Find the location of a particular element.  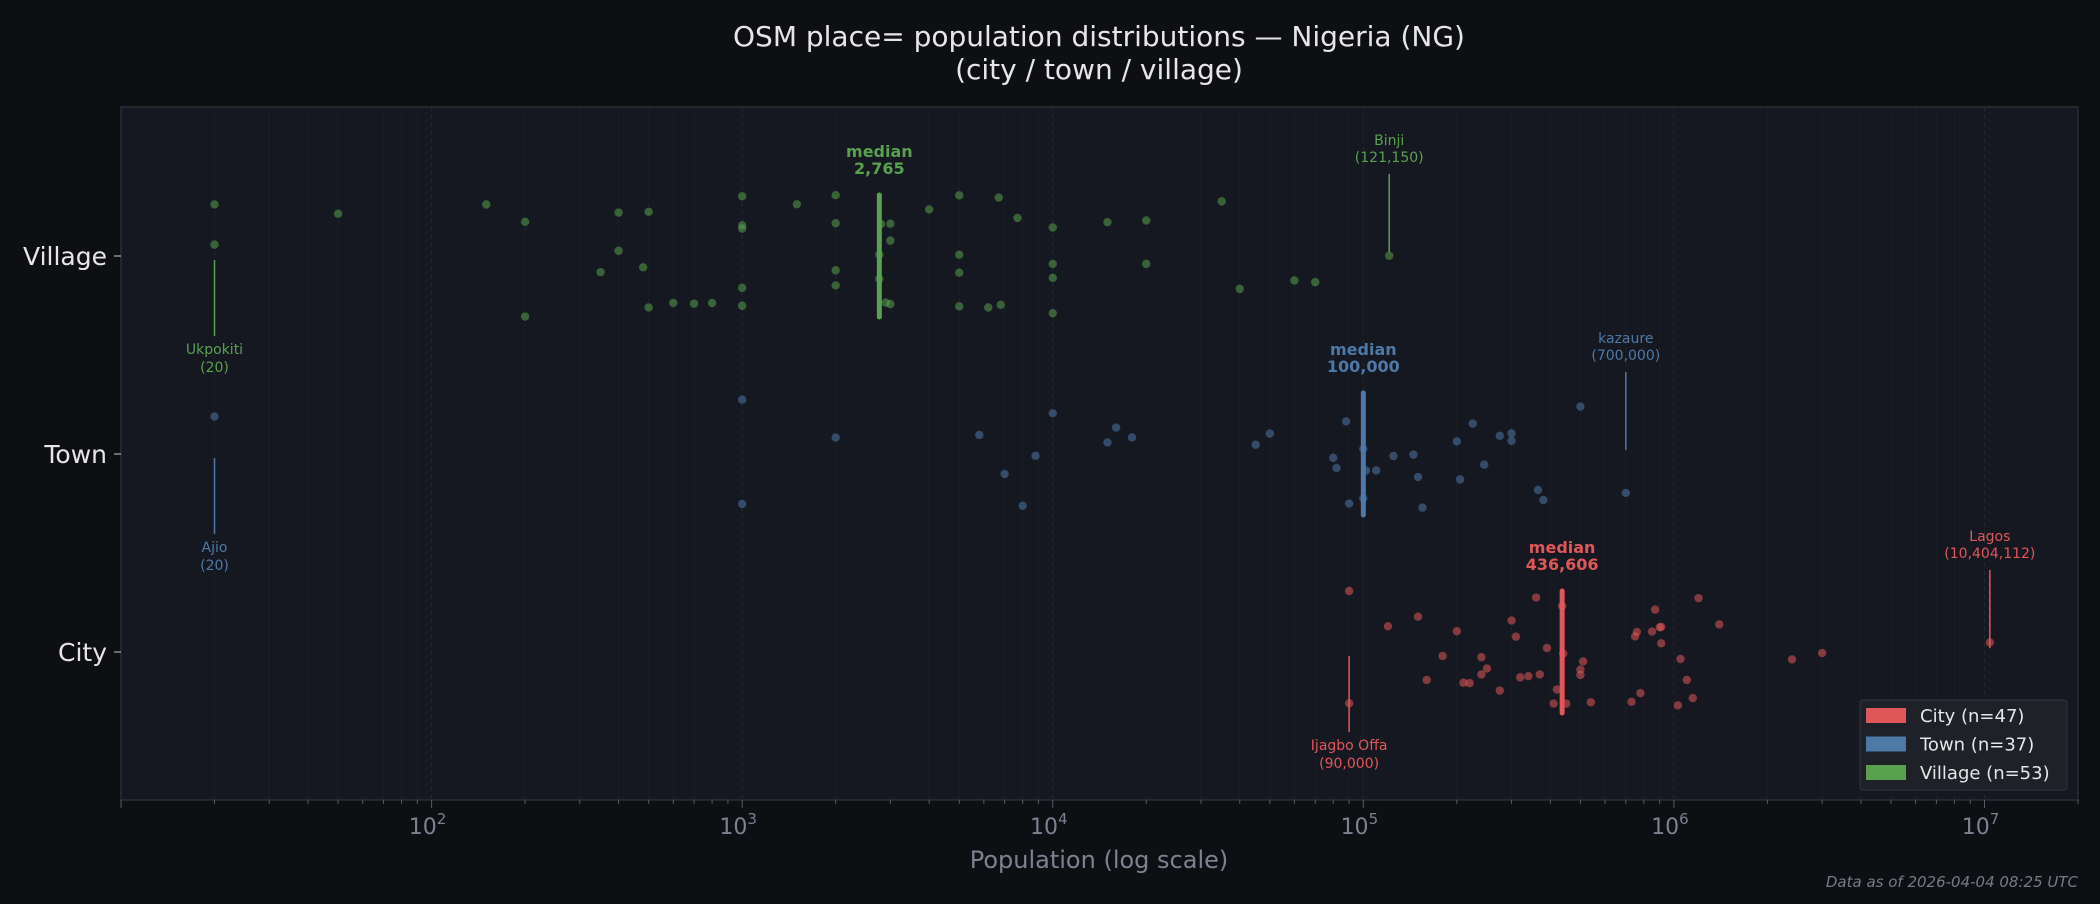

x-tick-label: 10⁴ is located at coordinates (1049, 825).